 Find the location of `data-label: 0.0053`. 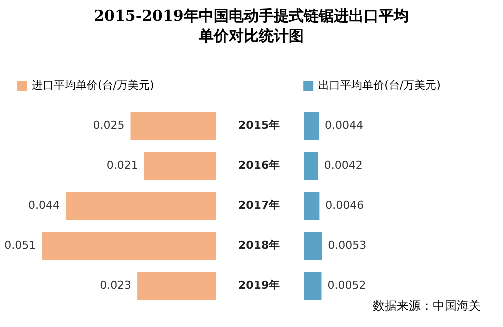

data-label: 0.0053 is located at coordinates (347, 245).